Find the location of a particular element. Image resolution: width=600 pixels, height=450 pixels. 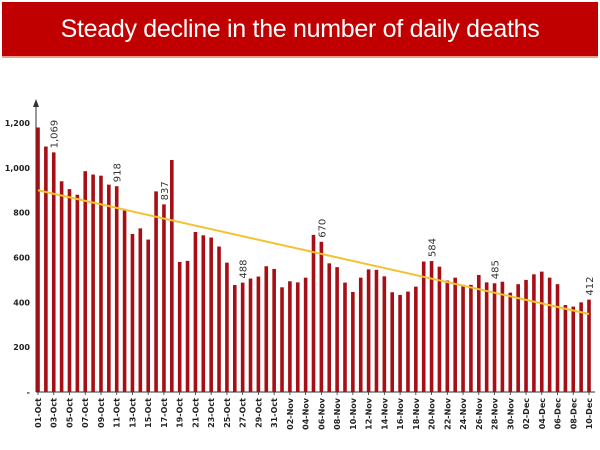

bar-29-Nov is located at coordinates (502, 336).